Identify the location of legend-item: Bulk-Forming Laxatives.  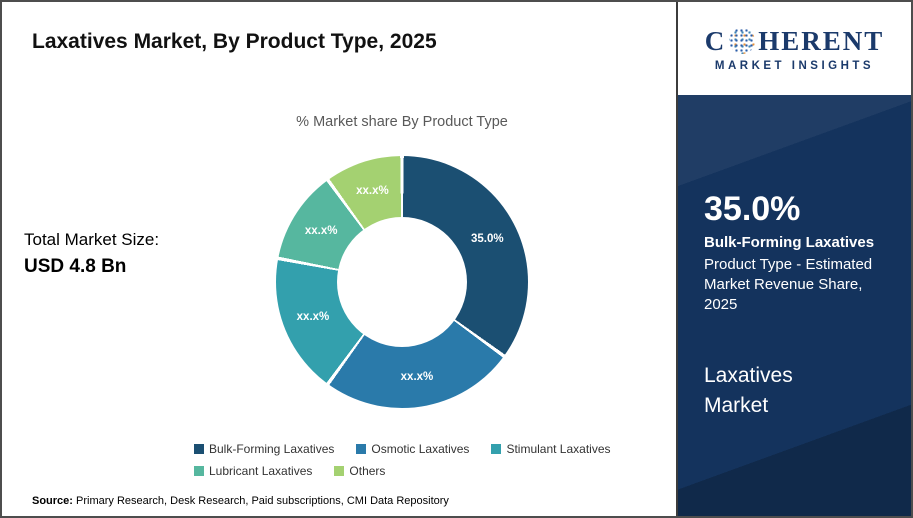
(264, 449).